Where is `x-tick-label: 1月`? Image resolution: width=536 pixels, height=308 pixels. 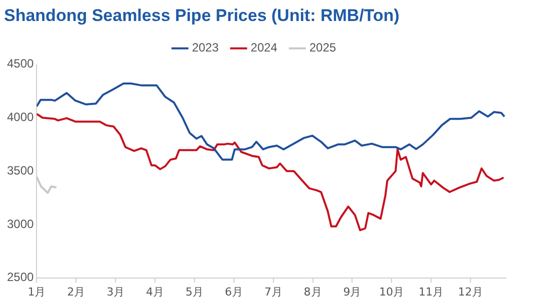 x-tick-label: 1月 is located at coordinates (37, 291).